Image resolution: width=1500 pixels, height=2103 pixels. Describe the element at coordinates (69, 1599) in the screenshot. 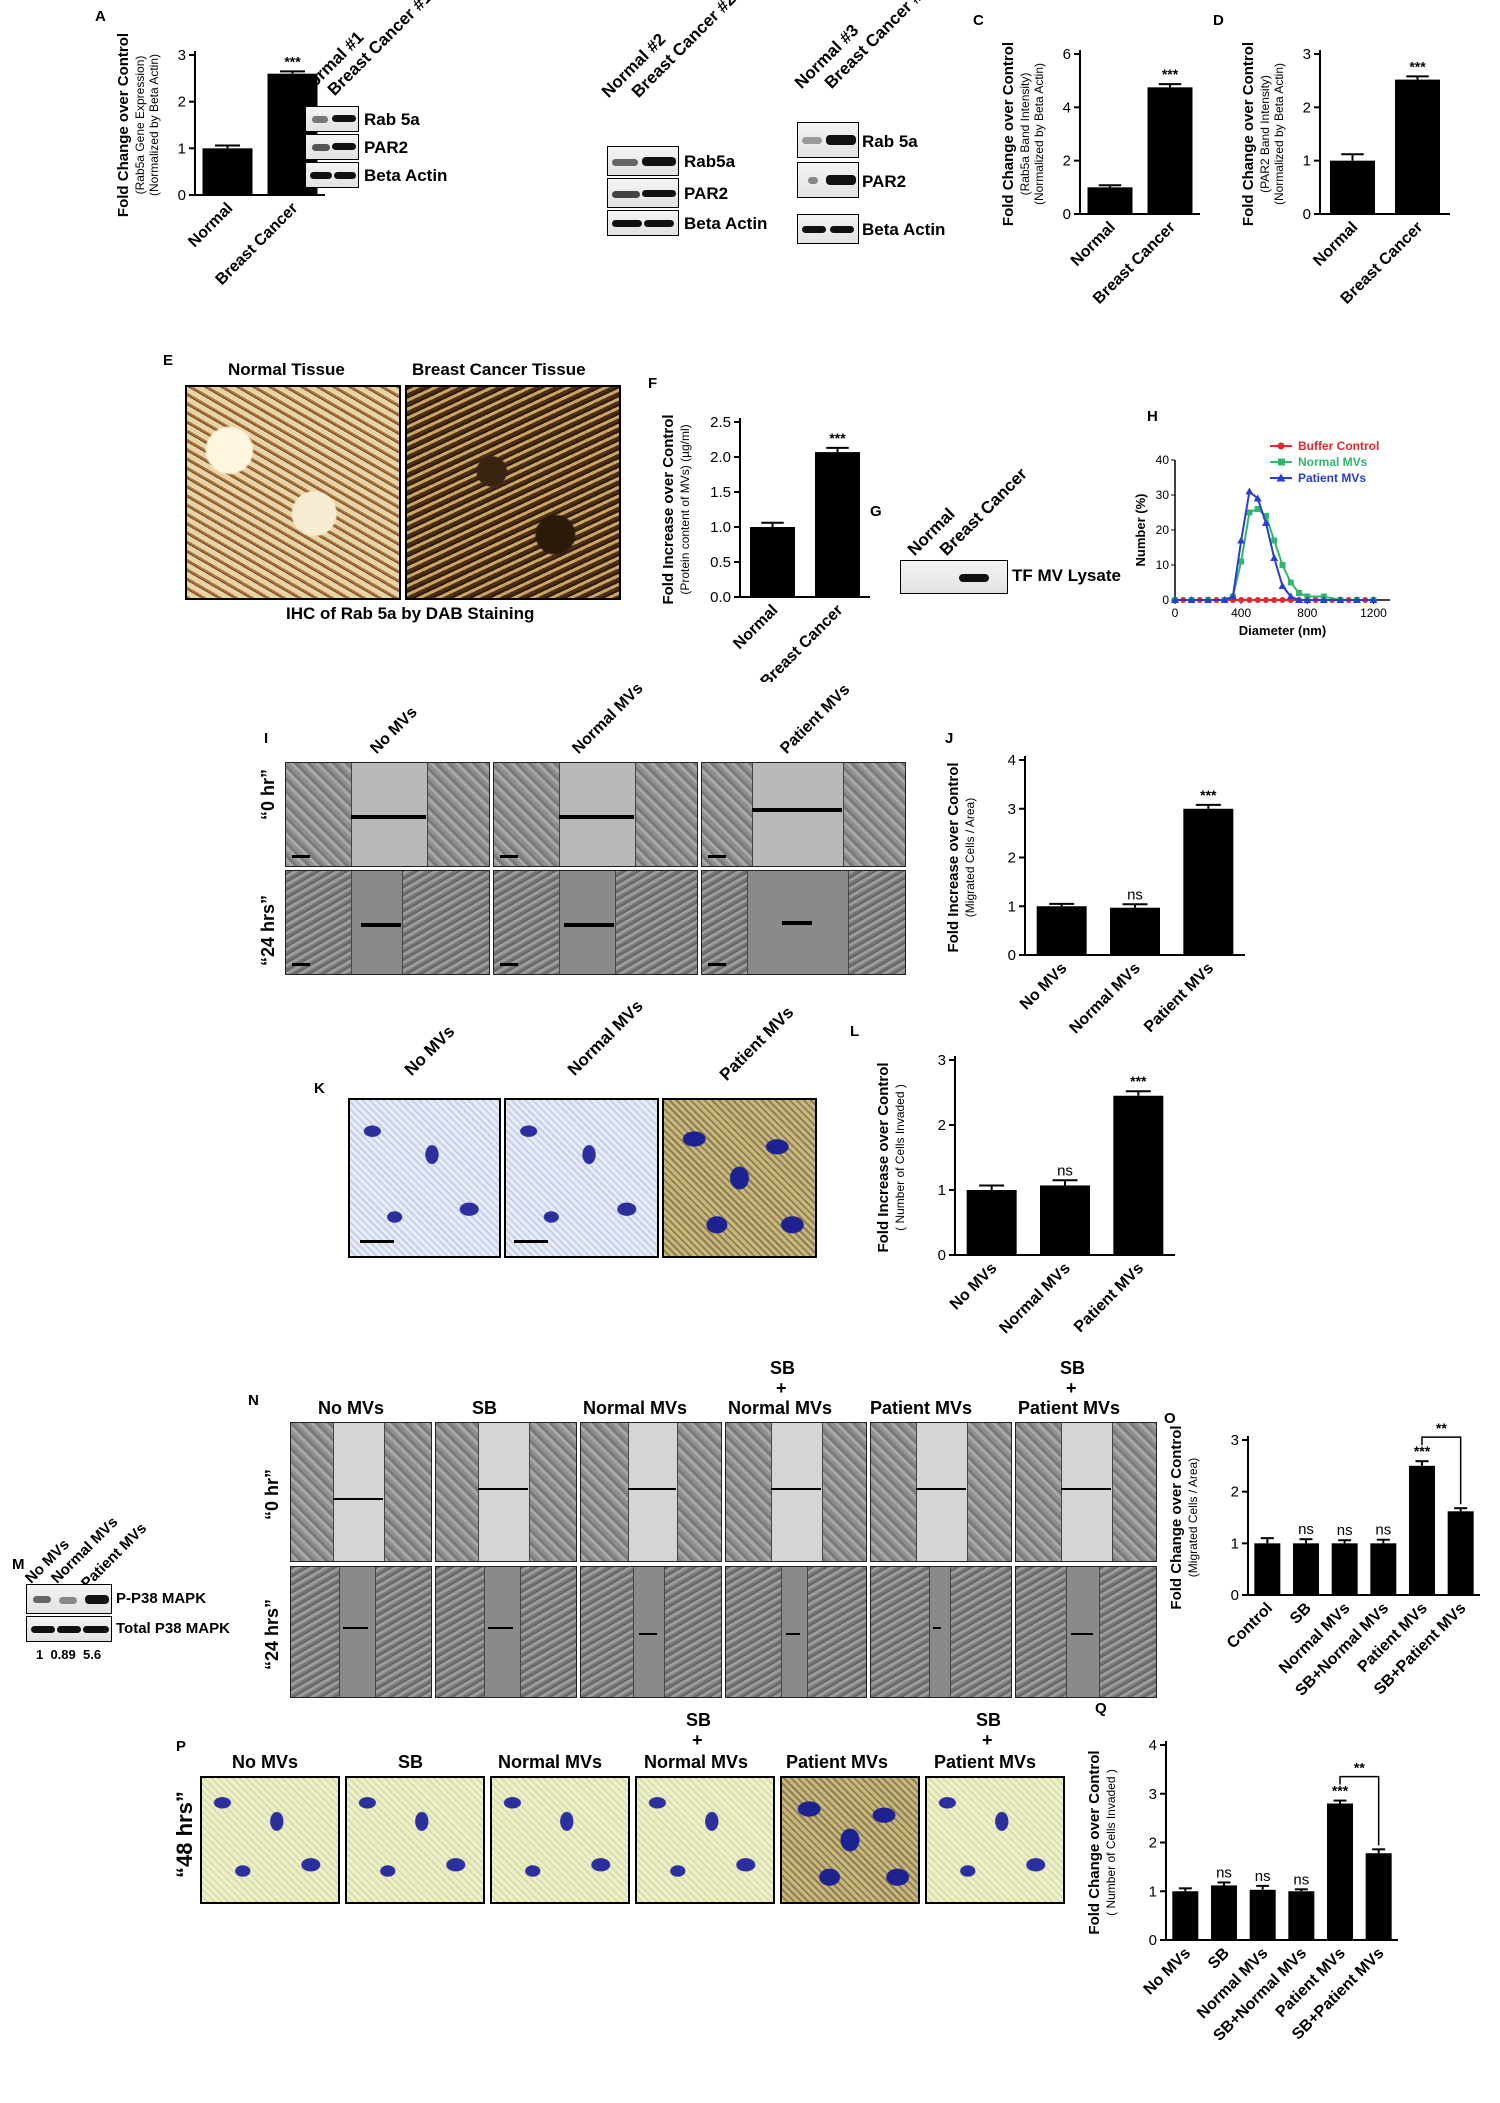

I see `m-blot-p-p38` at that location.